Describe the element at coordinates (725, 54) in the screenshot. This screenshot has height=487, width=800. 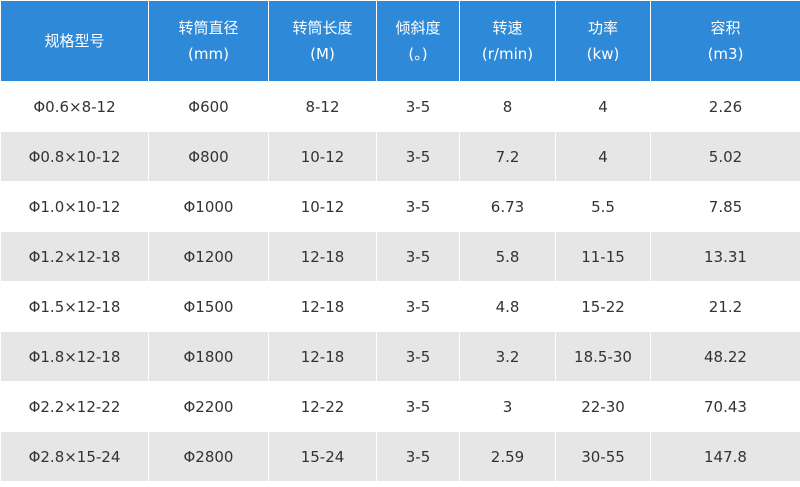
I see `header-text: (m3)` at that location.